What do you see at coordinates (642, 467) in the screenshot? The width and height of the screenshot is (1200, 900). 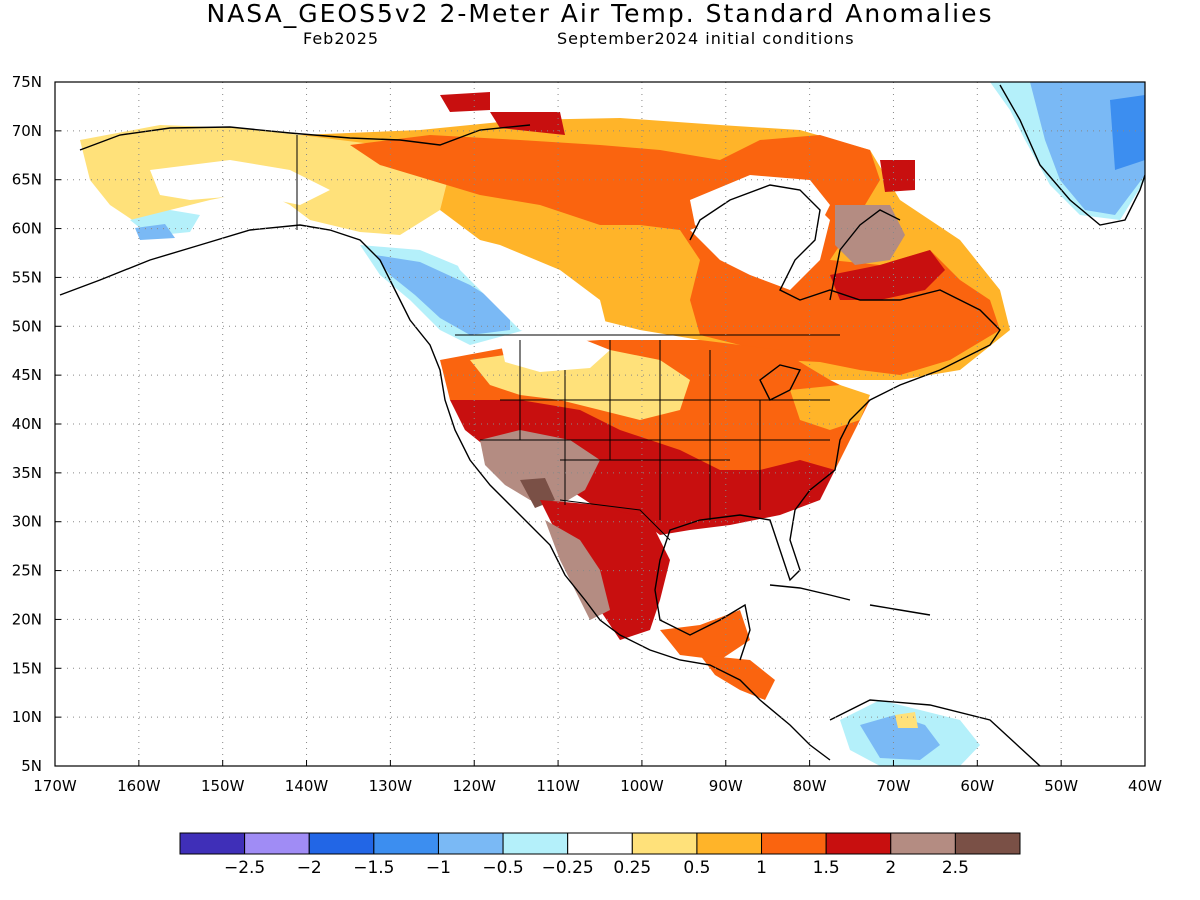 I see `anomaly-region-southwest-red` at bounding box center [642, 467].